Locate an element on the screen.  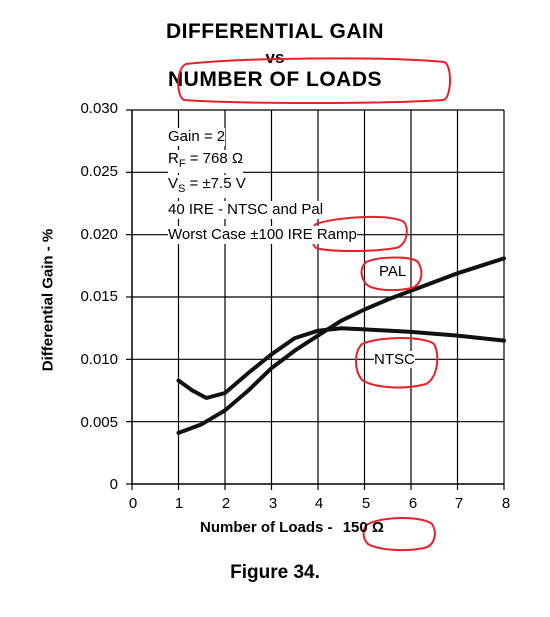
annotation-circle-150-ohm is located at coordinates (399, 534).